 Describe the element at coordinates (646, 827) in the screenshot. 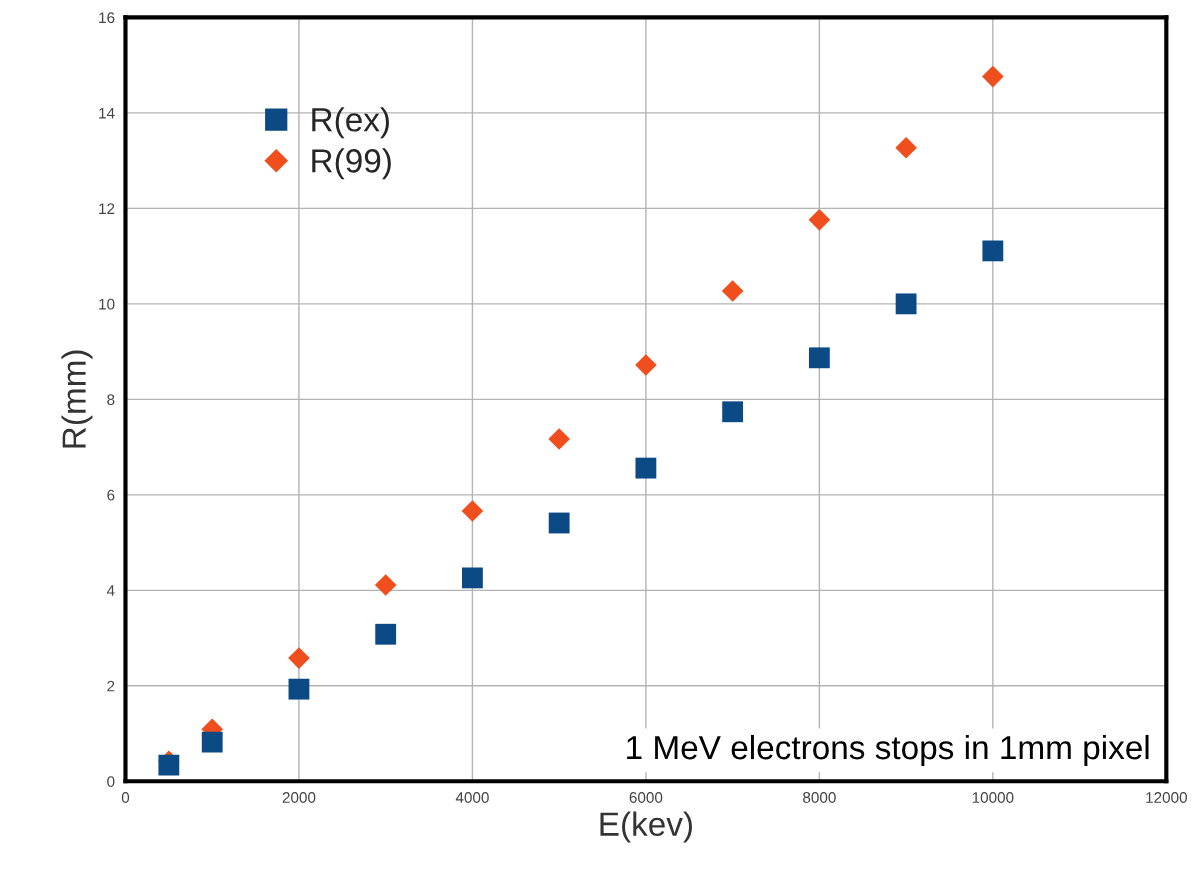

I see `x-axis-title: E(kev)` at that location.